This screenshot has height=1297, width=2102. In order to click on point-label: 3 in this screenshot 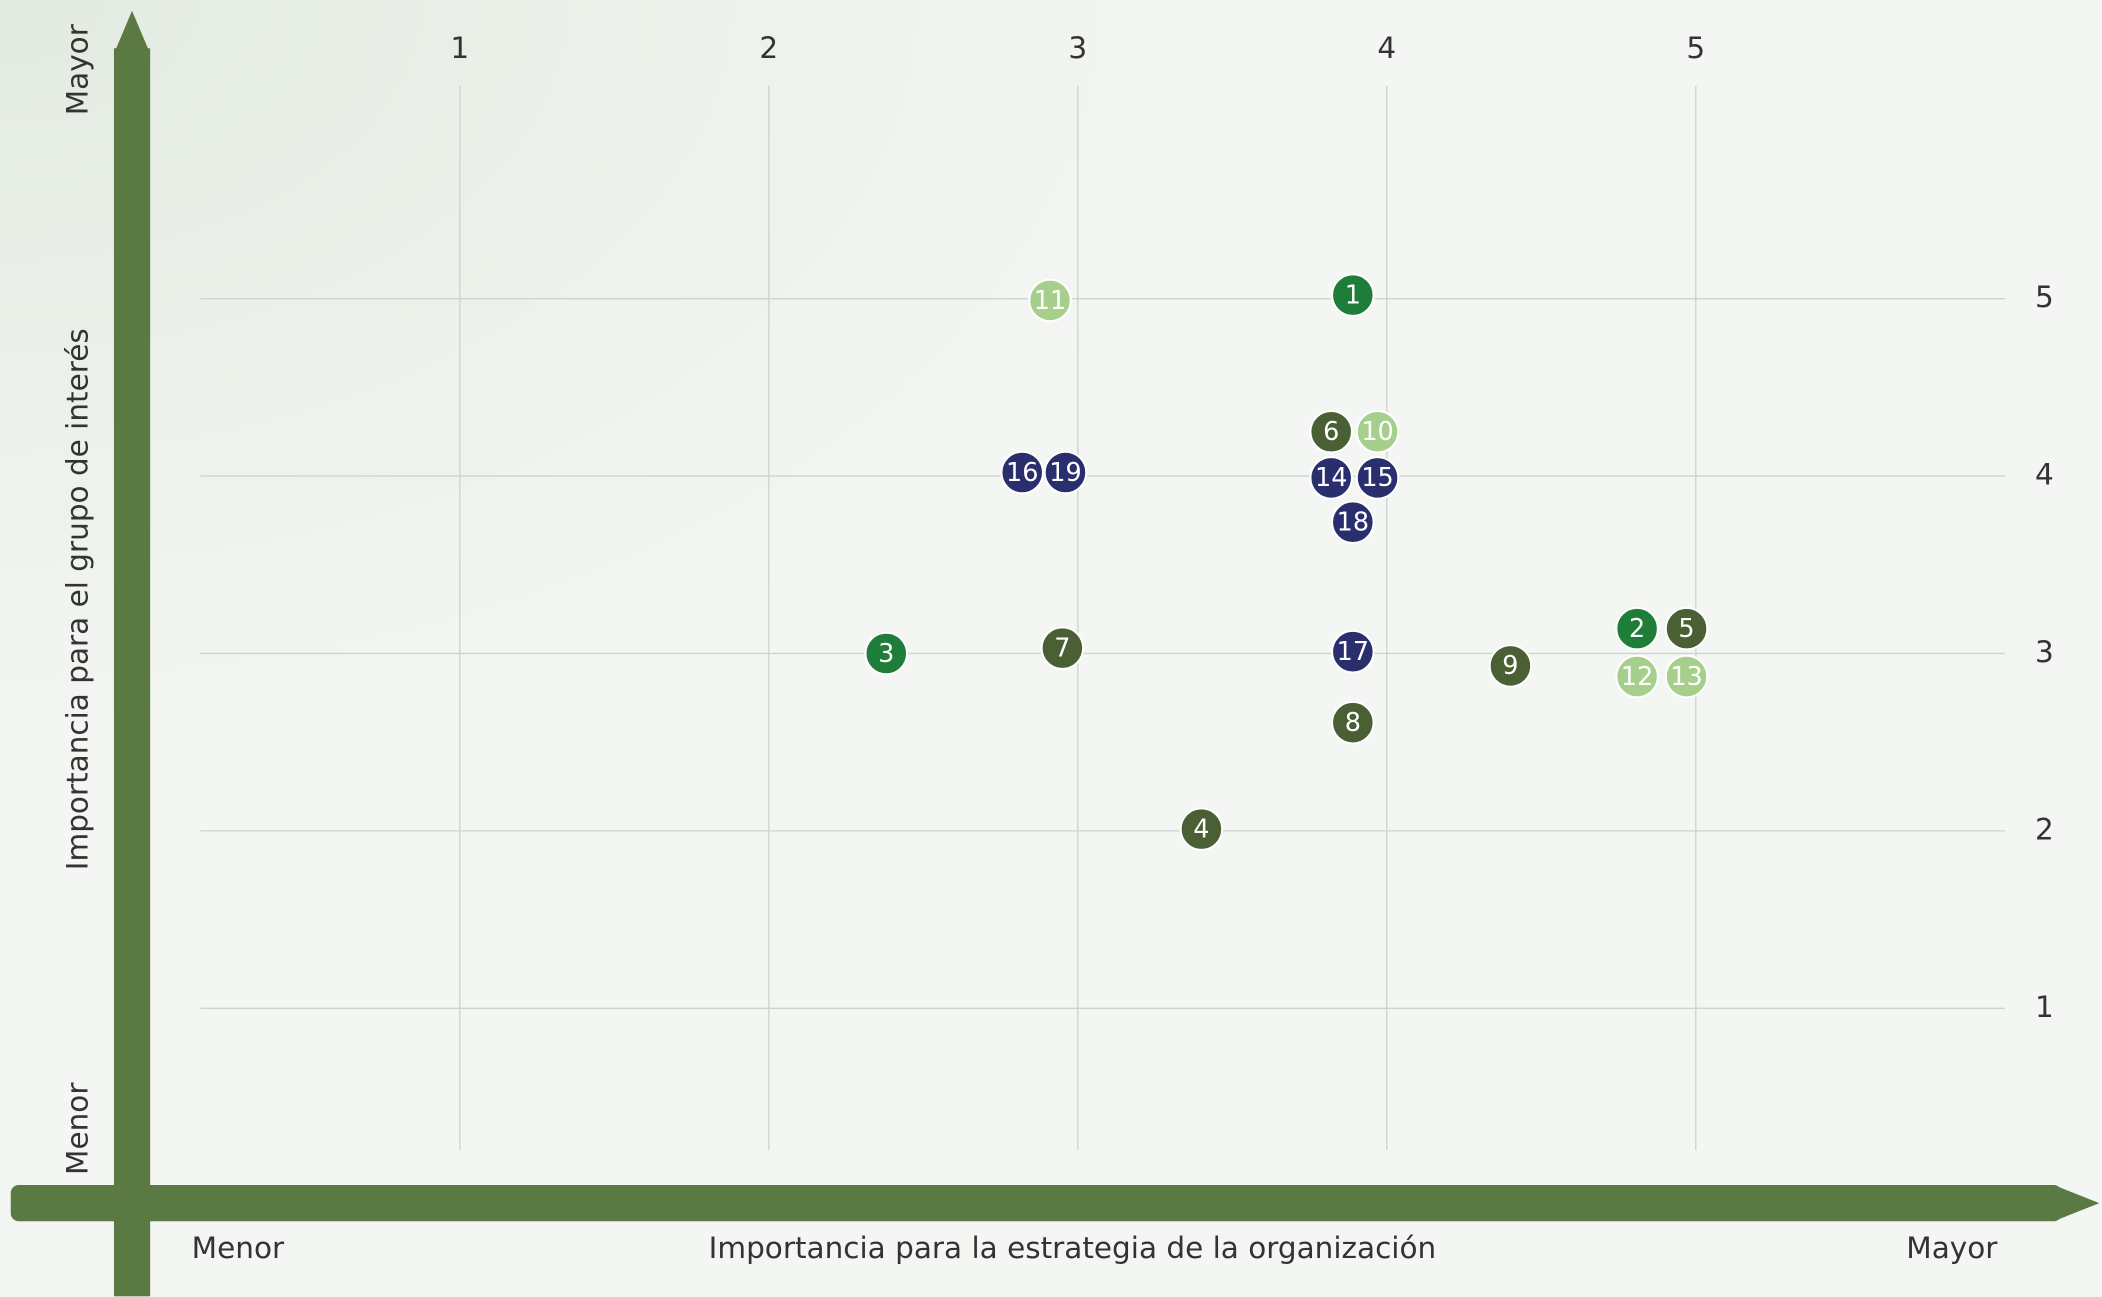, I will do `click(886, 654)`.